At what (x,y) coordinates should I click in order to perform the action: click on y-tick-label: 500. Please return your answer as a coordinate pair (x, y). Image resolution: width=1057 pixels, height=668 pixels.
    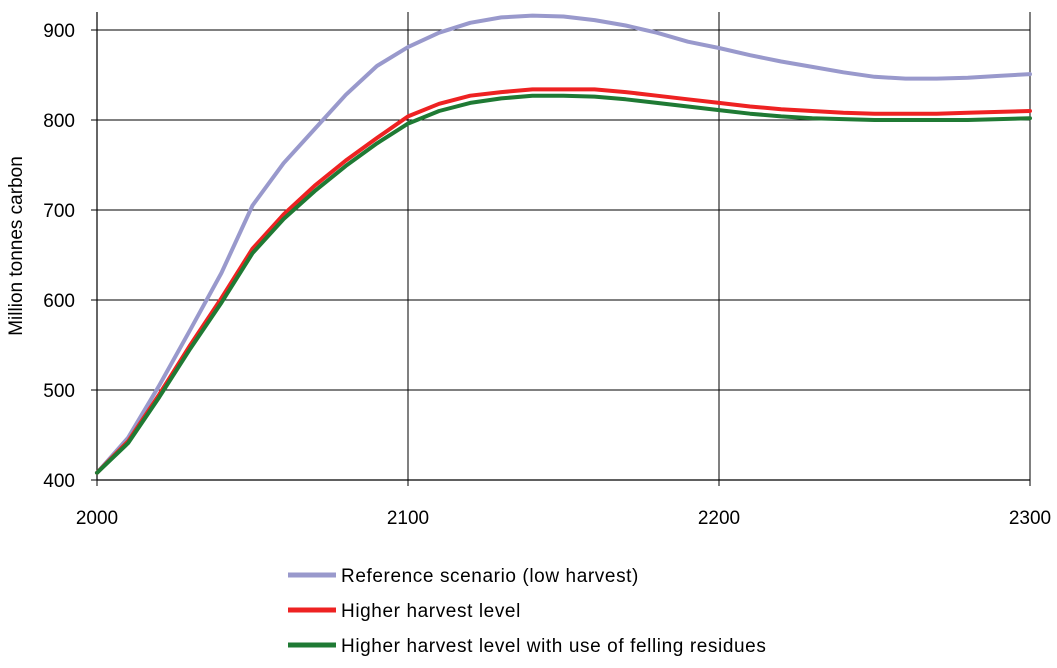
    Looking at the image, I should click on (59, 391).